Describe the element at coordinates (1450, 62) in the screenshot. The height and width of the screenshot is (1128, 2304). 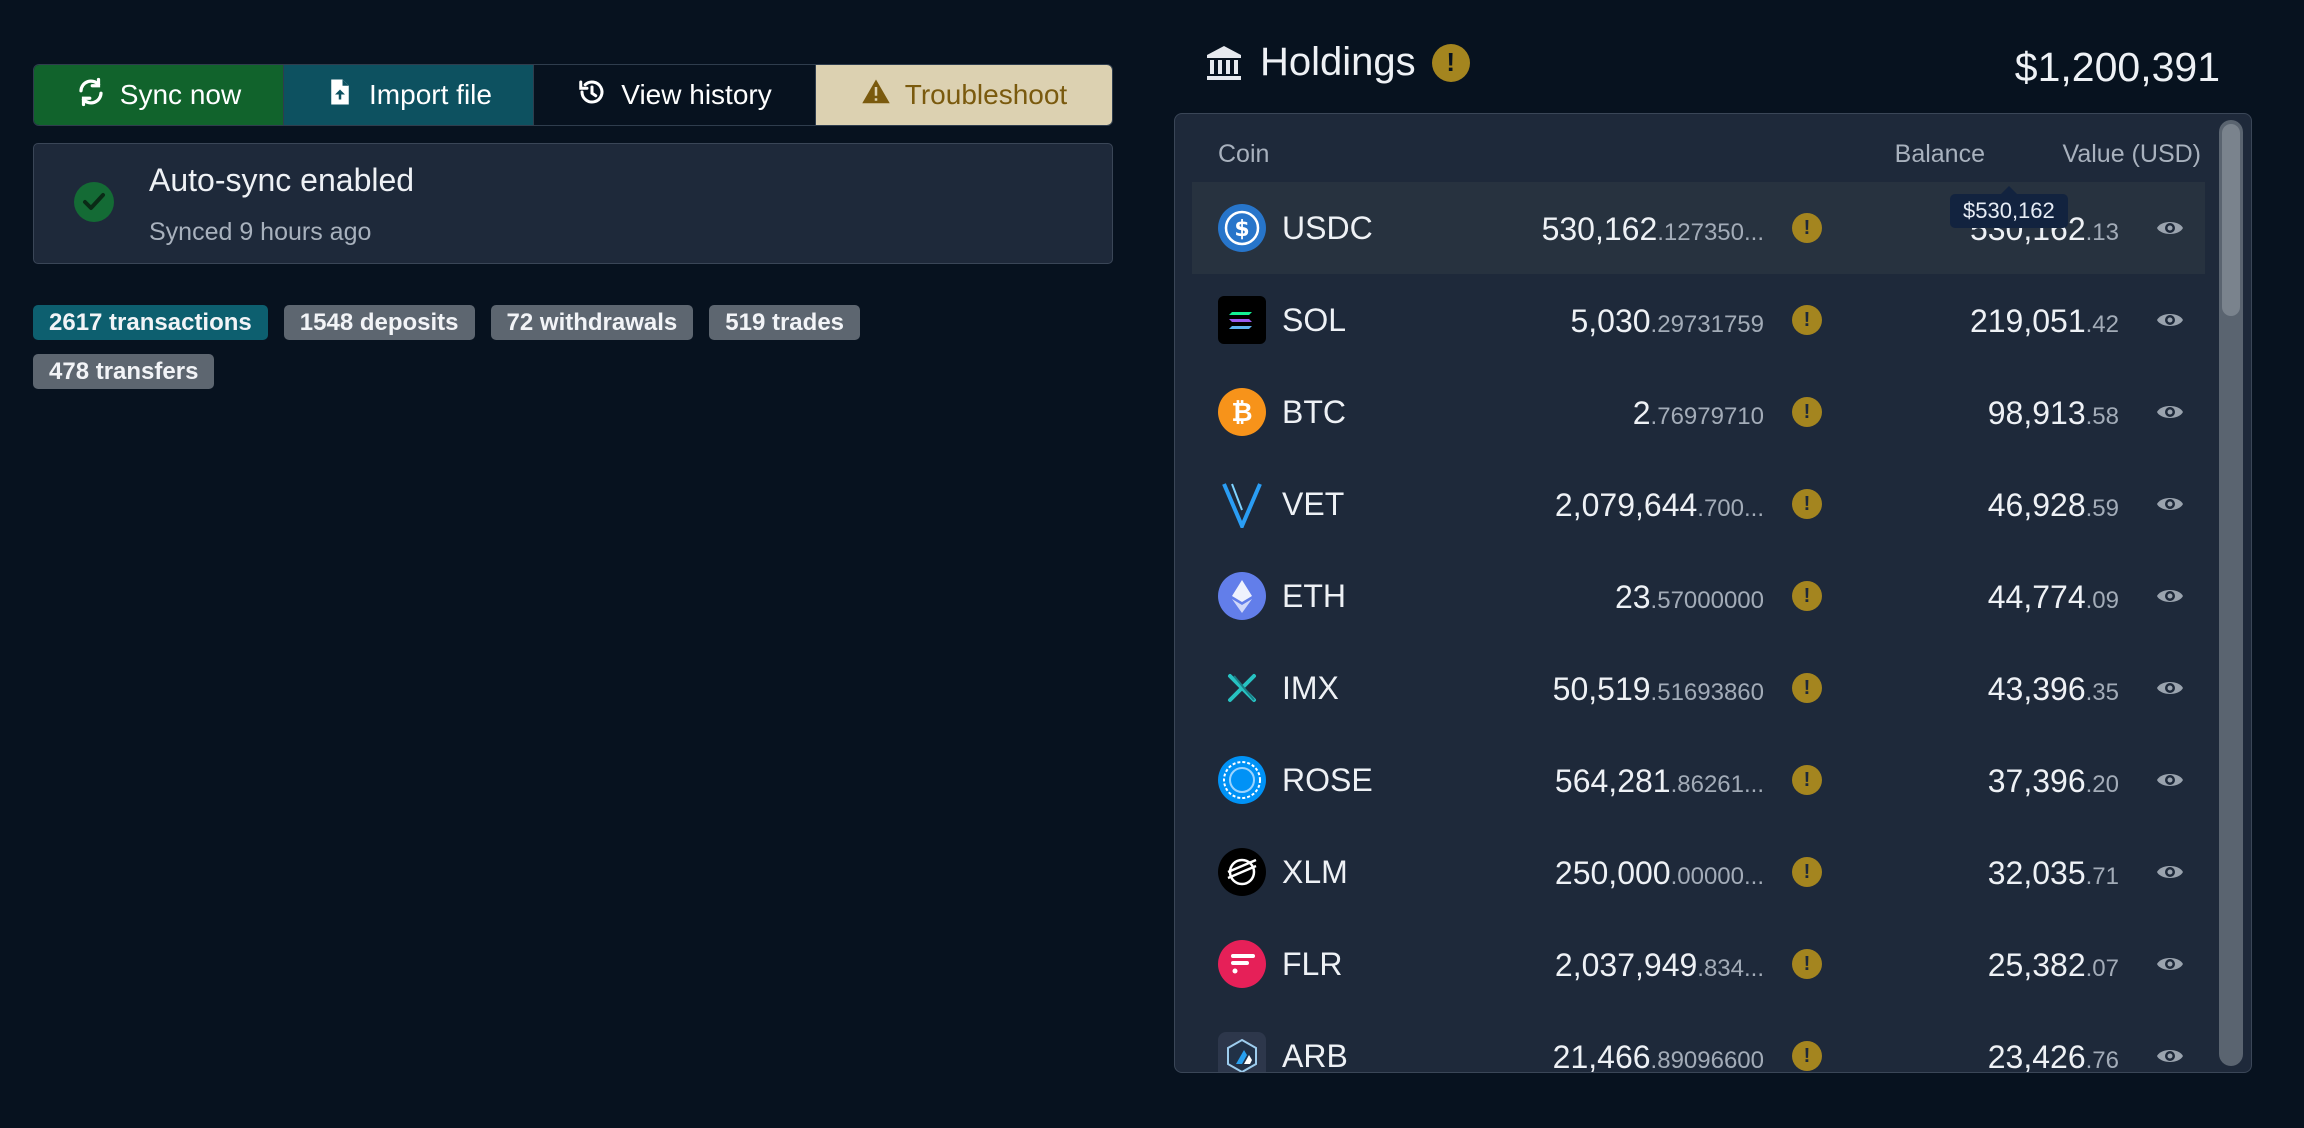
I see `holdings-warning-icon: !` at that location.